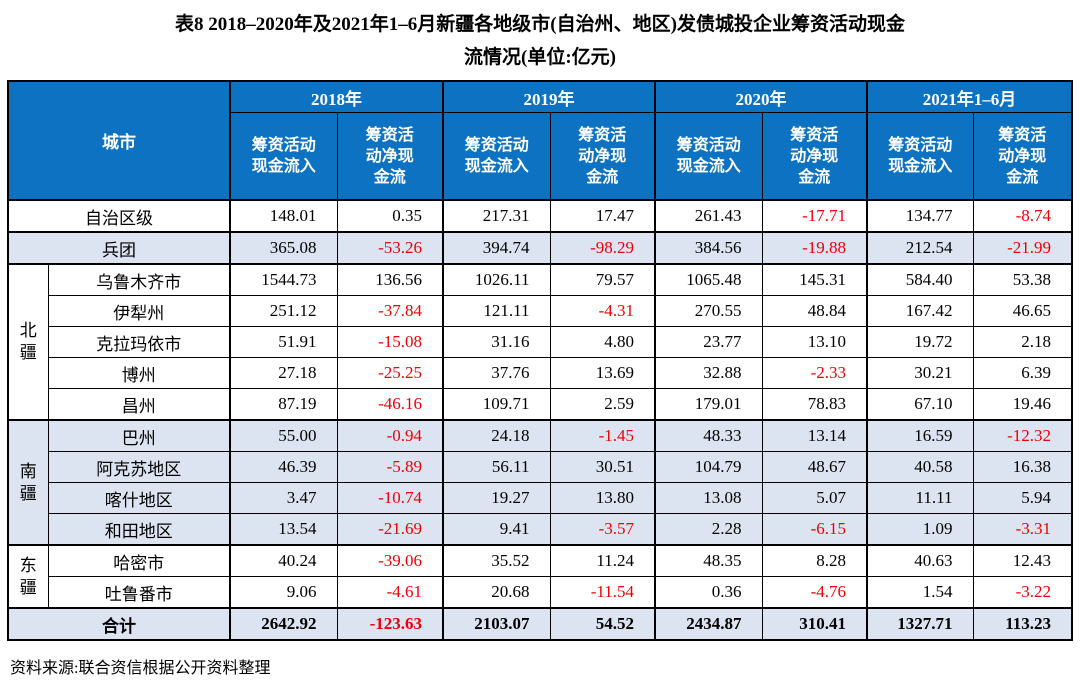 The height and width of the screenshot is (699, 1080). I want to click on value-2018-net: -25.25, so click(390, 373).